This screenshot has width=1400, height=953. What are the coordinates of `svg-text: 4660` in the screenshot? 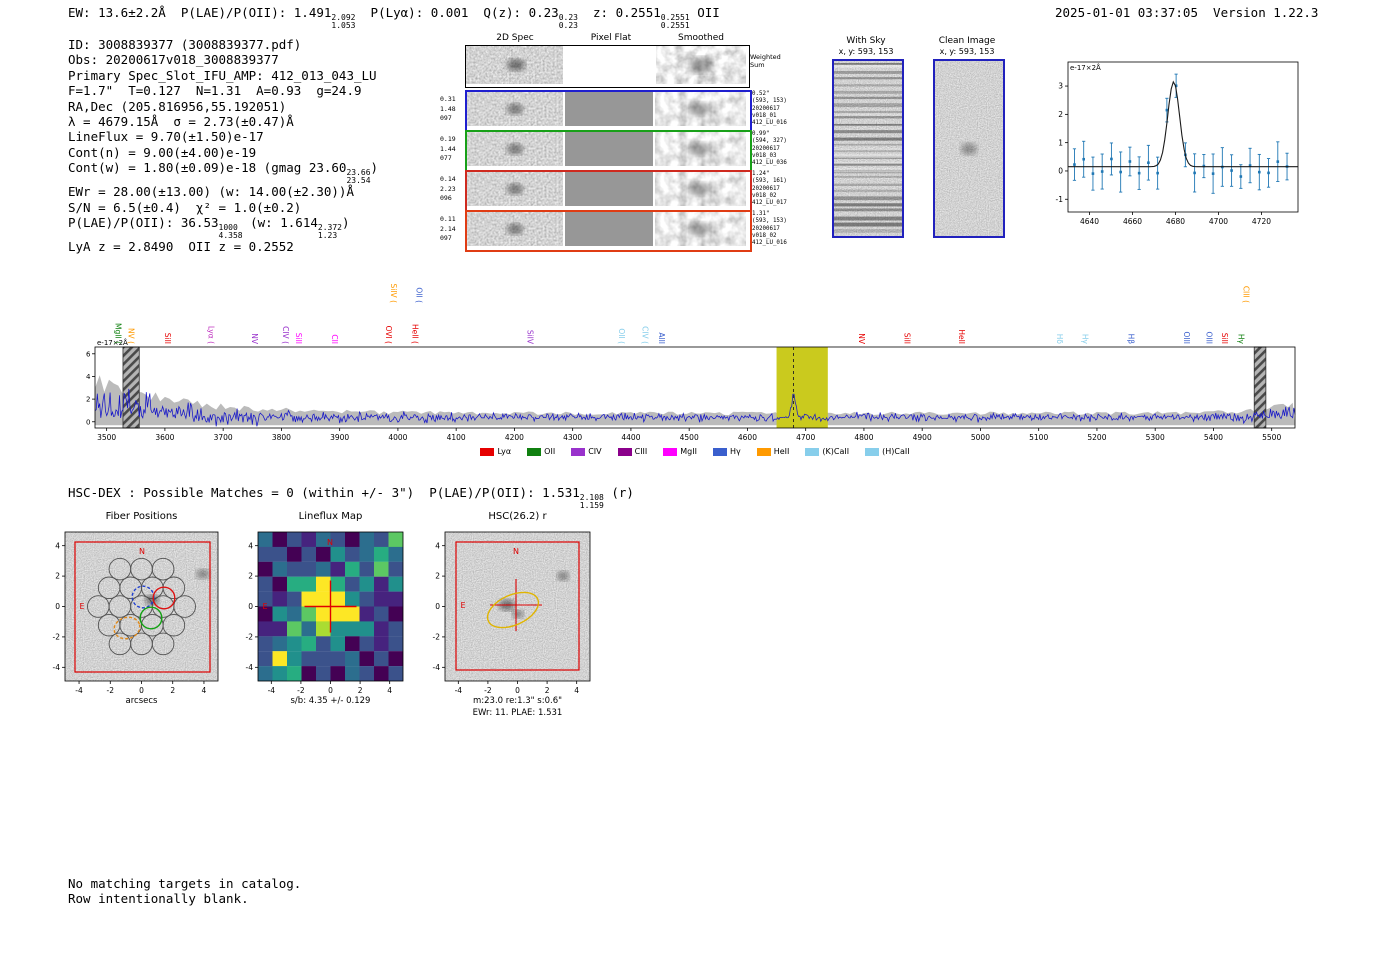 It's located at (1132, 221).